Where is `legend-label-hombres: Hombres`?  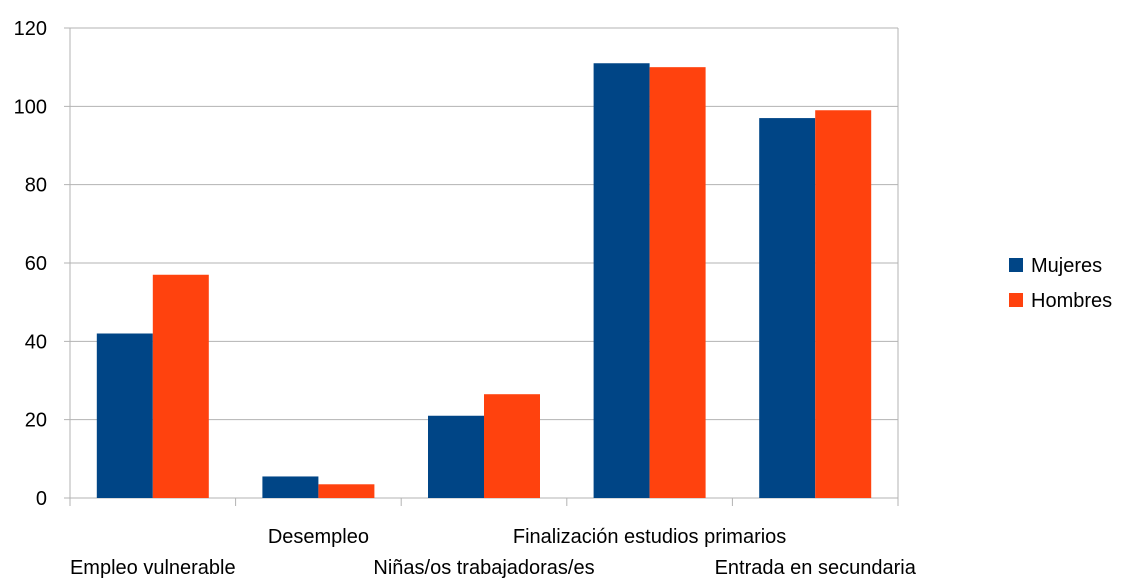
legend-label-hombres: Hombres is located at coordinates (1071, 301).